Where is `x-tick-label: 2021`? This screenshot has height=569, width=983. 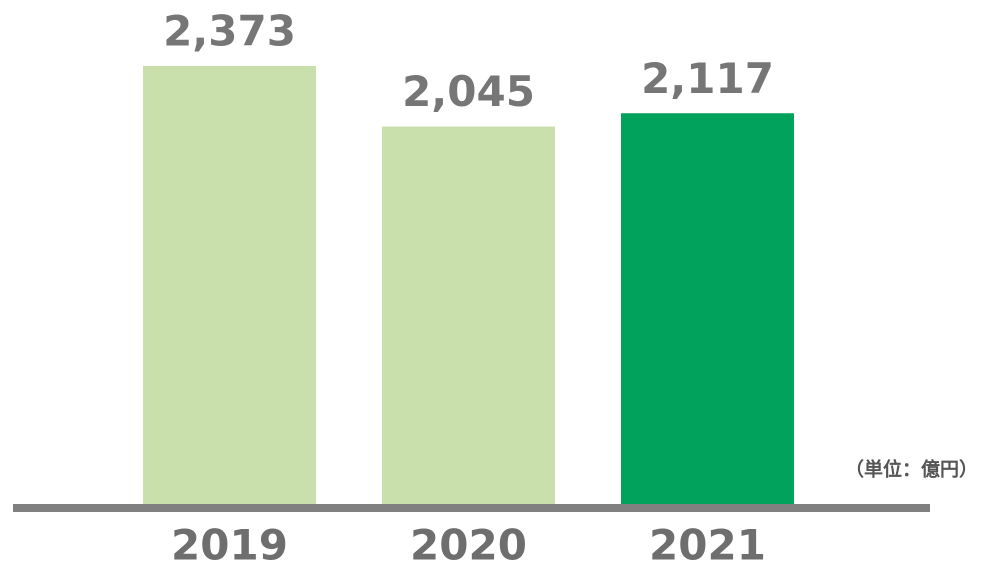 x-tick-label: 2021 is located at coordinates (707, 545).